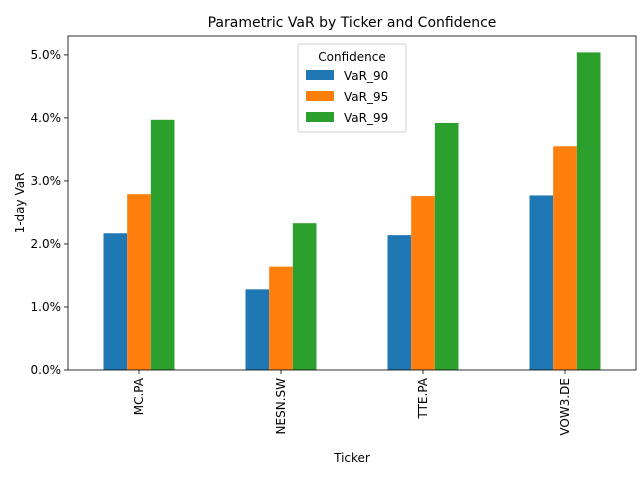 The image size is (640, 480). I want to click on x-tick-label: VOW3.DE, so click(565, 407).